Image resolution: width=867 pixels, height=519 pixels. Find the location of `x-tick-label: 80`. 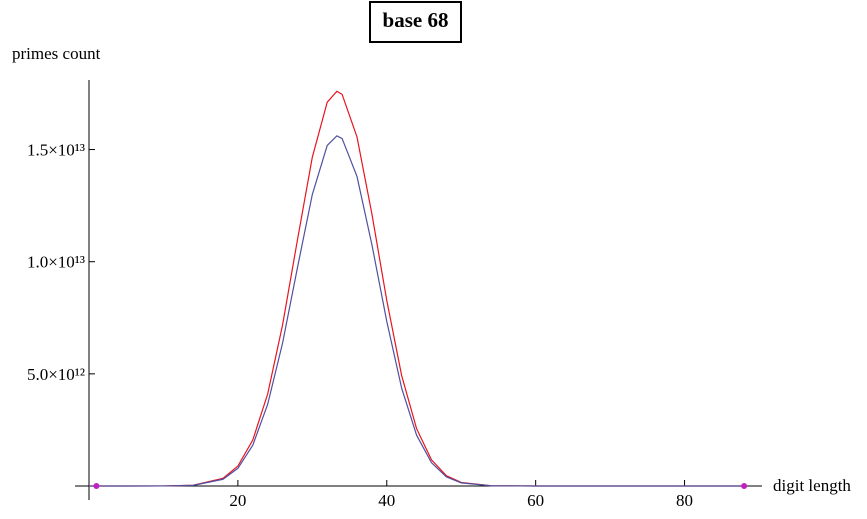

x-tick-label: 80 is located at coordinates (684, 500).